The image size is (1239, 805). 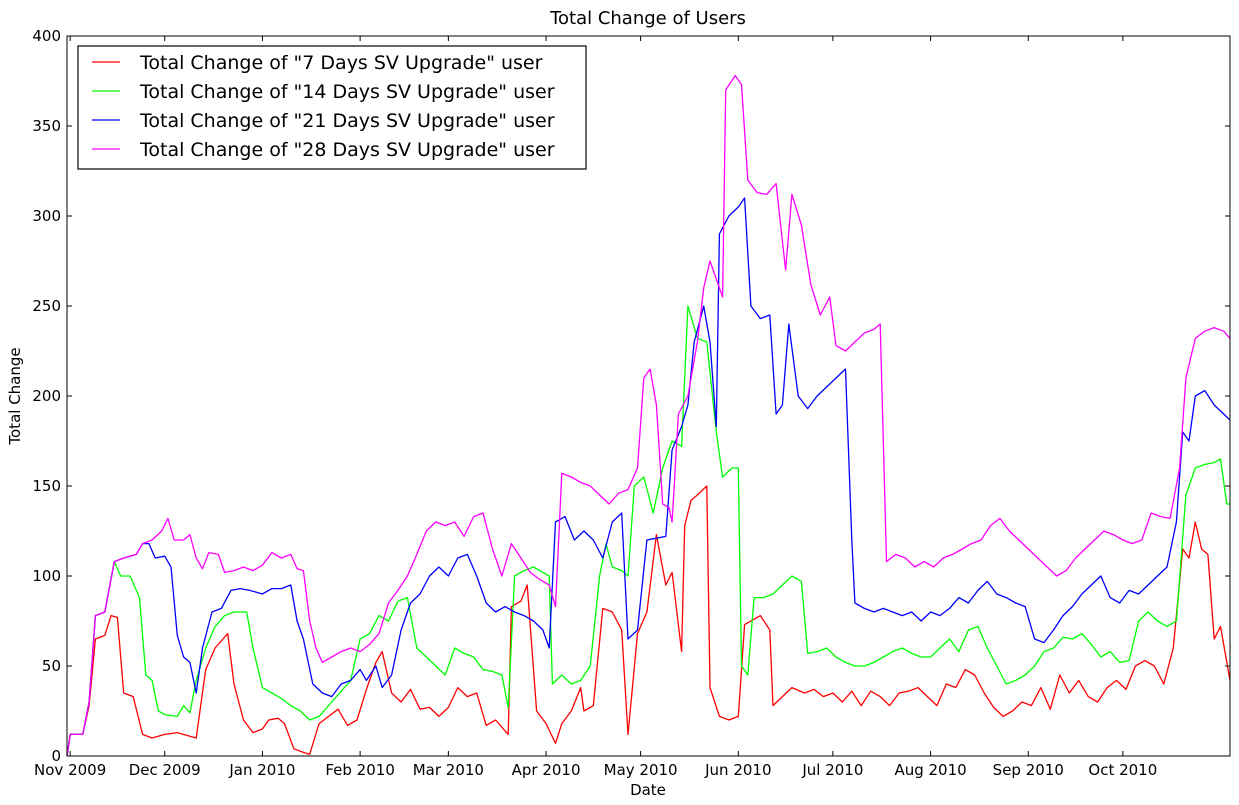 I want to click on chart-title: Total Change of Users, so click(x=647, y=18).